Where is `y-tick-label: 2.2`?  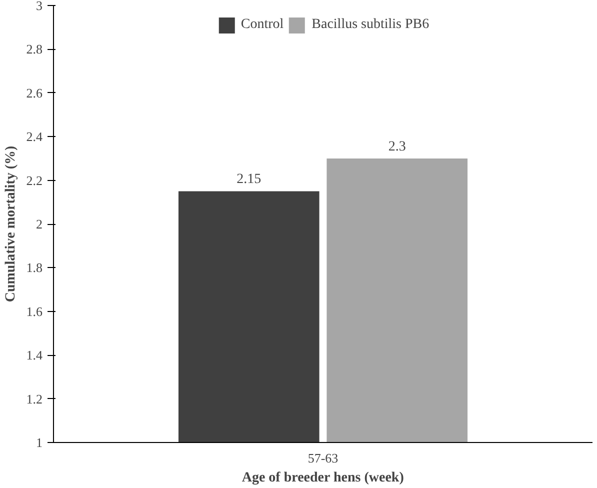 y-tick-label: 2.2 is located at coordinates (34, 180).